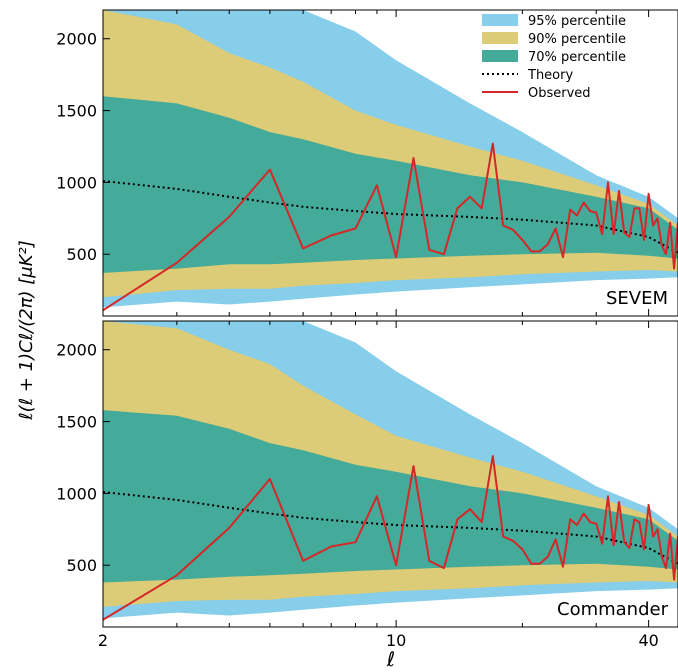 This screenshot has height=672, width=678. I want to click on legend-label: 70% percentile, so click(577, 57).